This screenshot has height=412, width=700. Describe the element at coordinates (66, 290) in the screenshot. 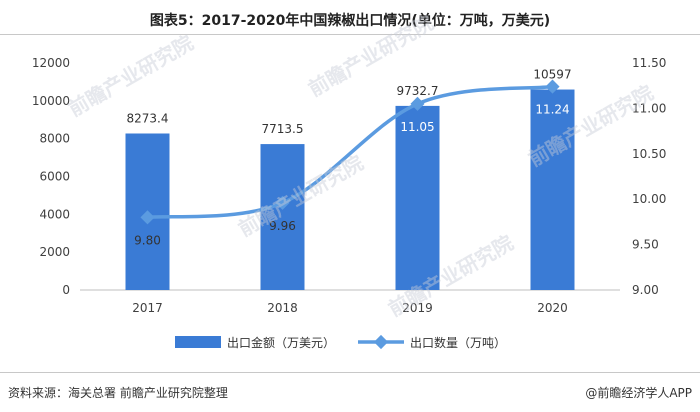

I see `y-left-tick-label: 0` at that location.